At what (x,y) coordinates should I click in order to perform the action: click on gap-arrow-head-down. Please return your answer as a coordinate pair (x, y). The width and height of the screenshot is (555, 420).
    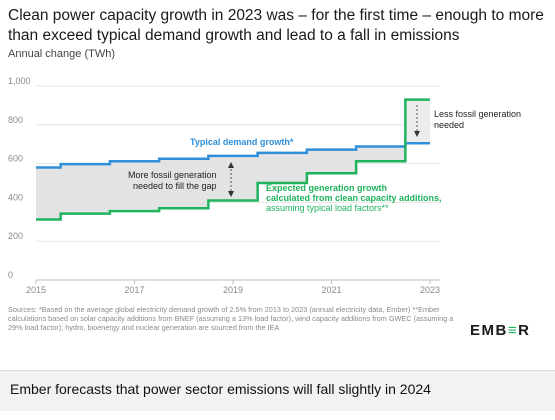
    Looking at the image, I should click on (231, 194).